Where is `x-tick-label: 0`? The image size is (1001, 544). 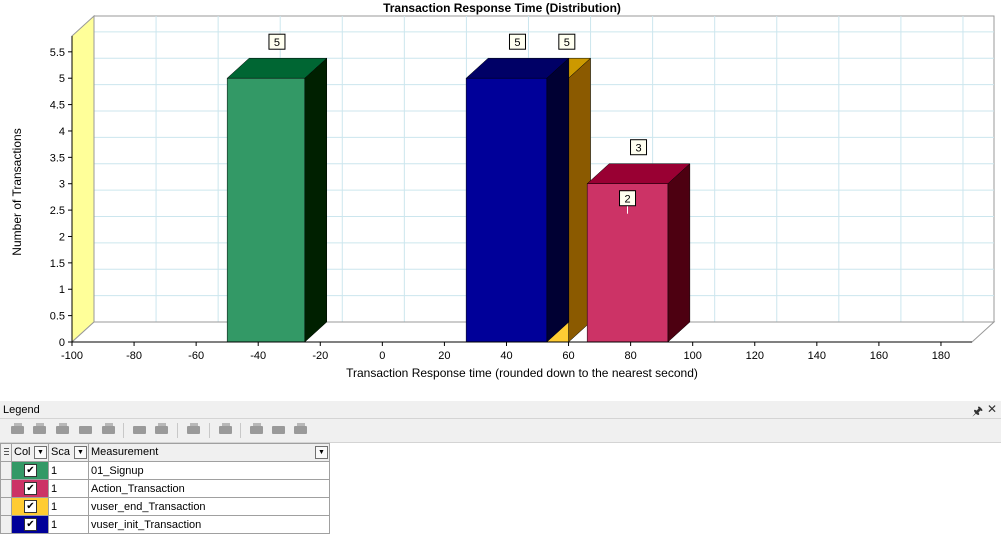 x-tick-label: 0 is located at coordinates (382, 356).